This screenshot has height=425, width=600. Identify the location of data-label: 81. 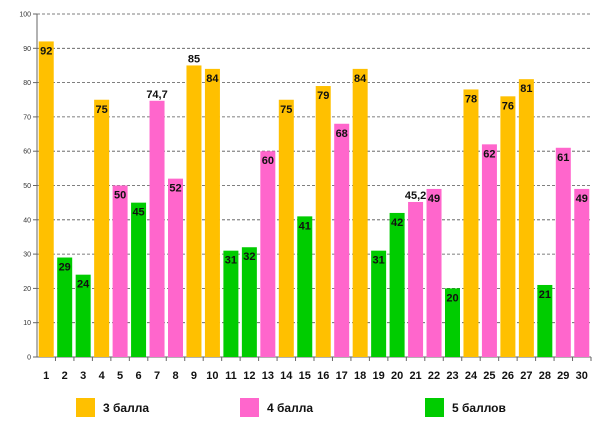
(526, 89).